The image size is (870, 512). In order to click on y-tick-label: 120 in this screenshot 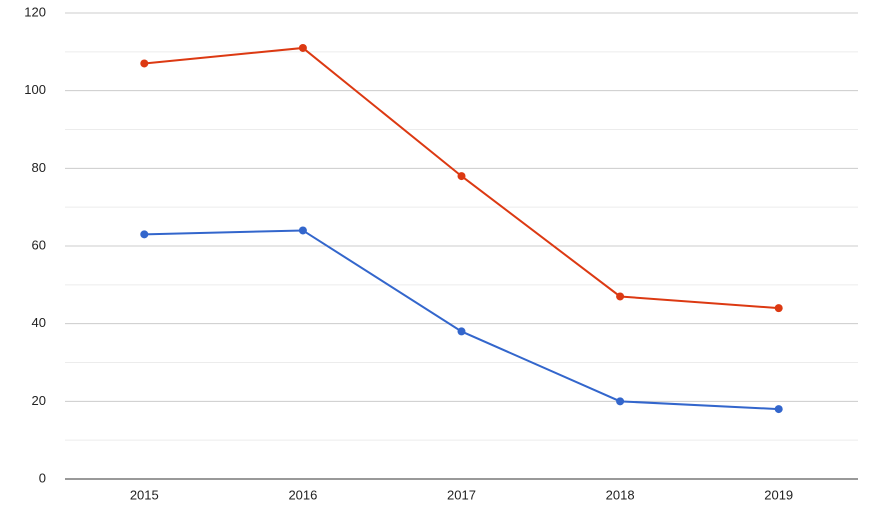, I will do `click(35, 11)`.